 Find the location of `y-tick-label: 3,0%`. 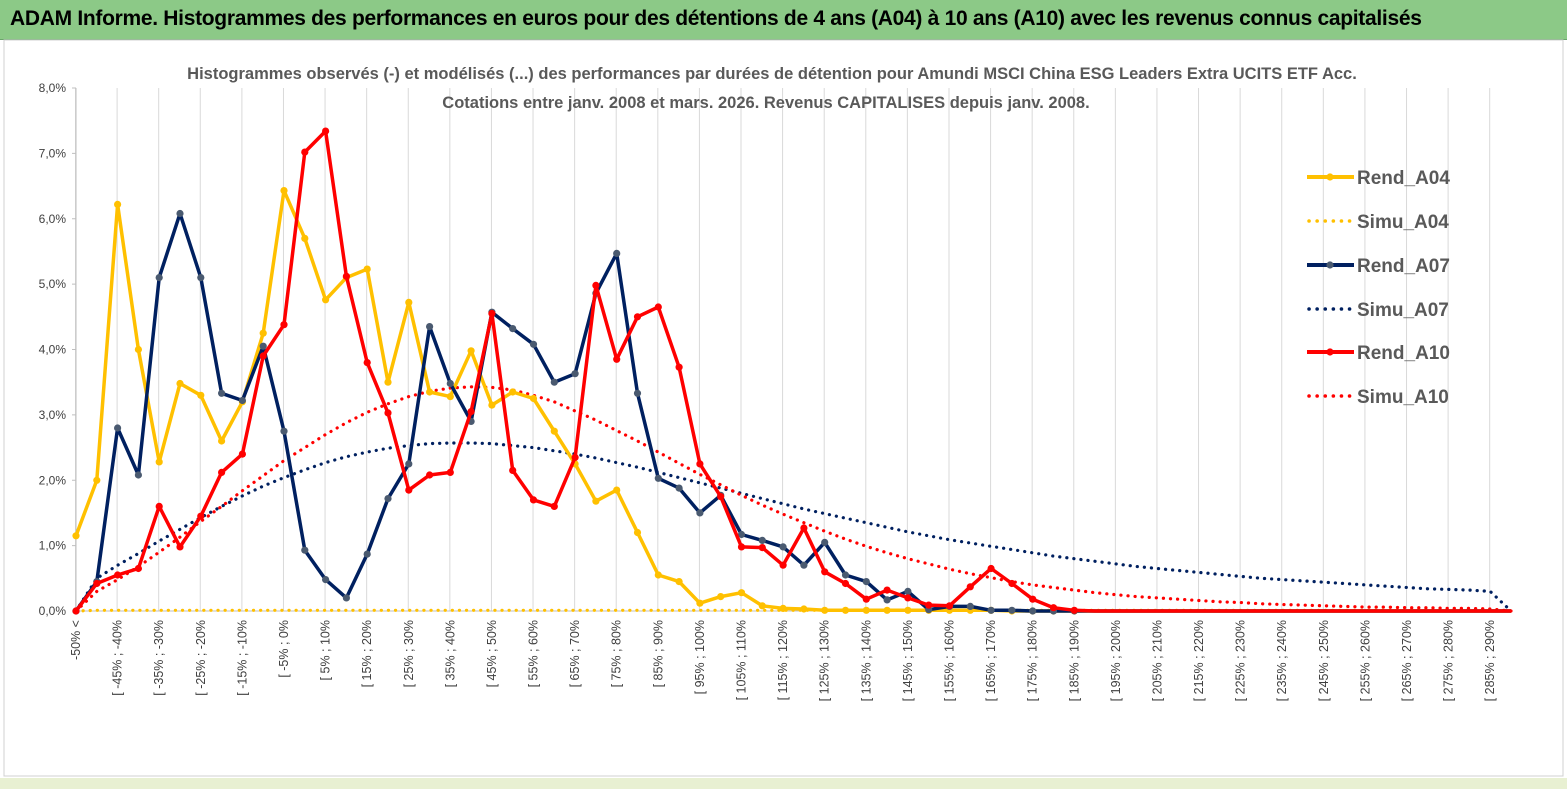

y-tick-label: 3,0% is located at coordinates (53, 415).